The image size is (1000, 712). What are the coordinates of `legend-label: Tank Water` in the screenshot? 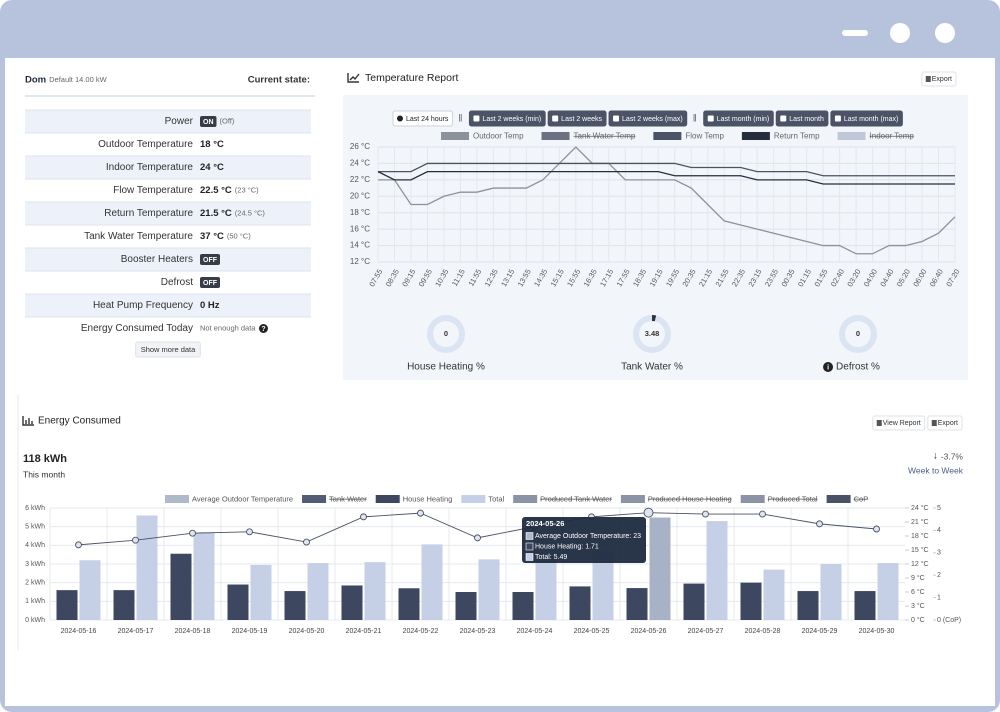 It's located at (348, 498).